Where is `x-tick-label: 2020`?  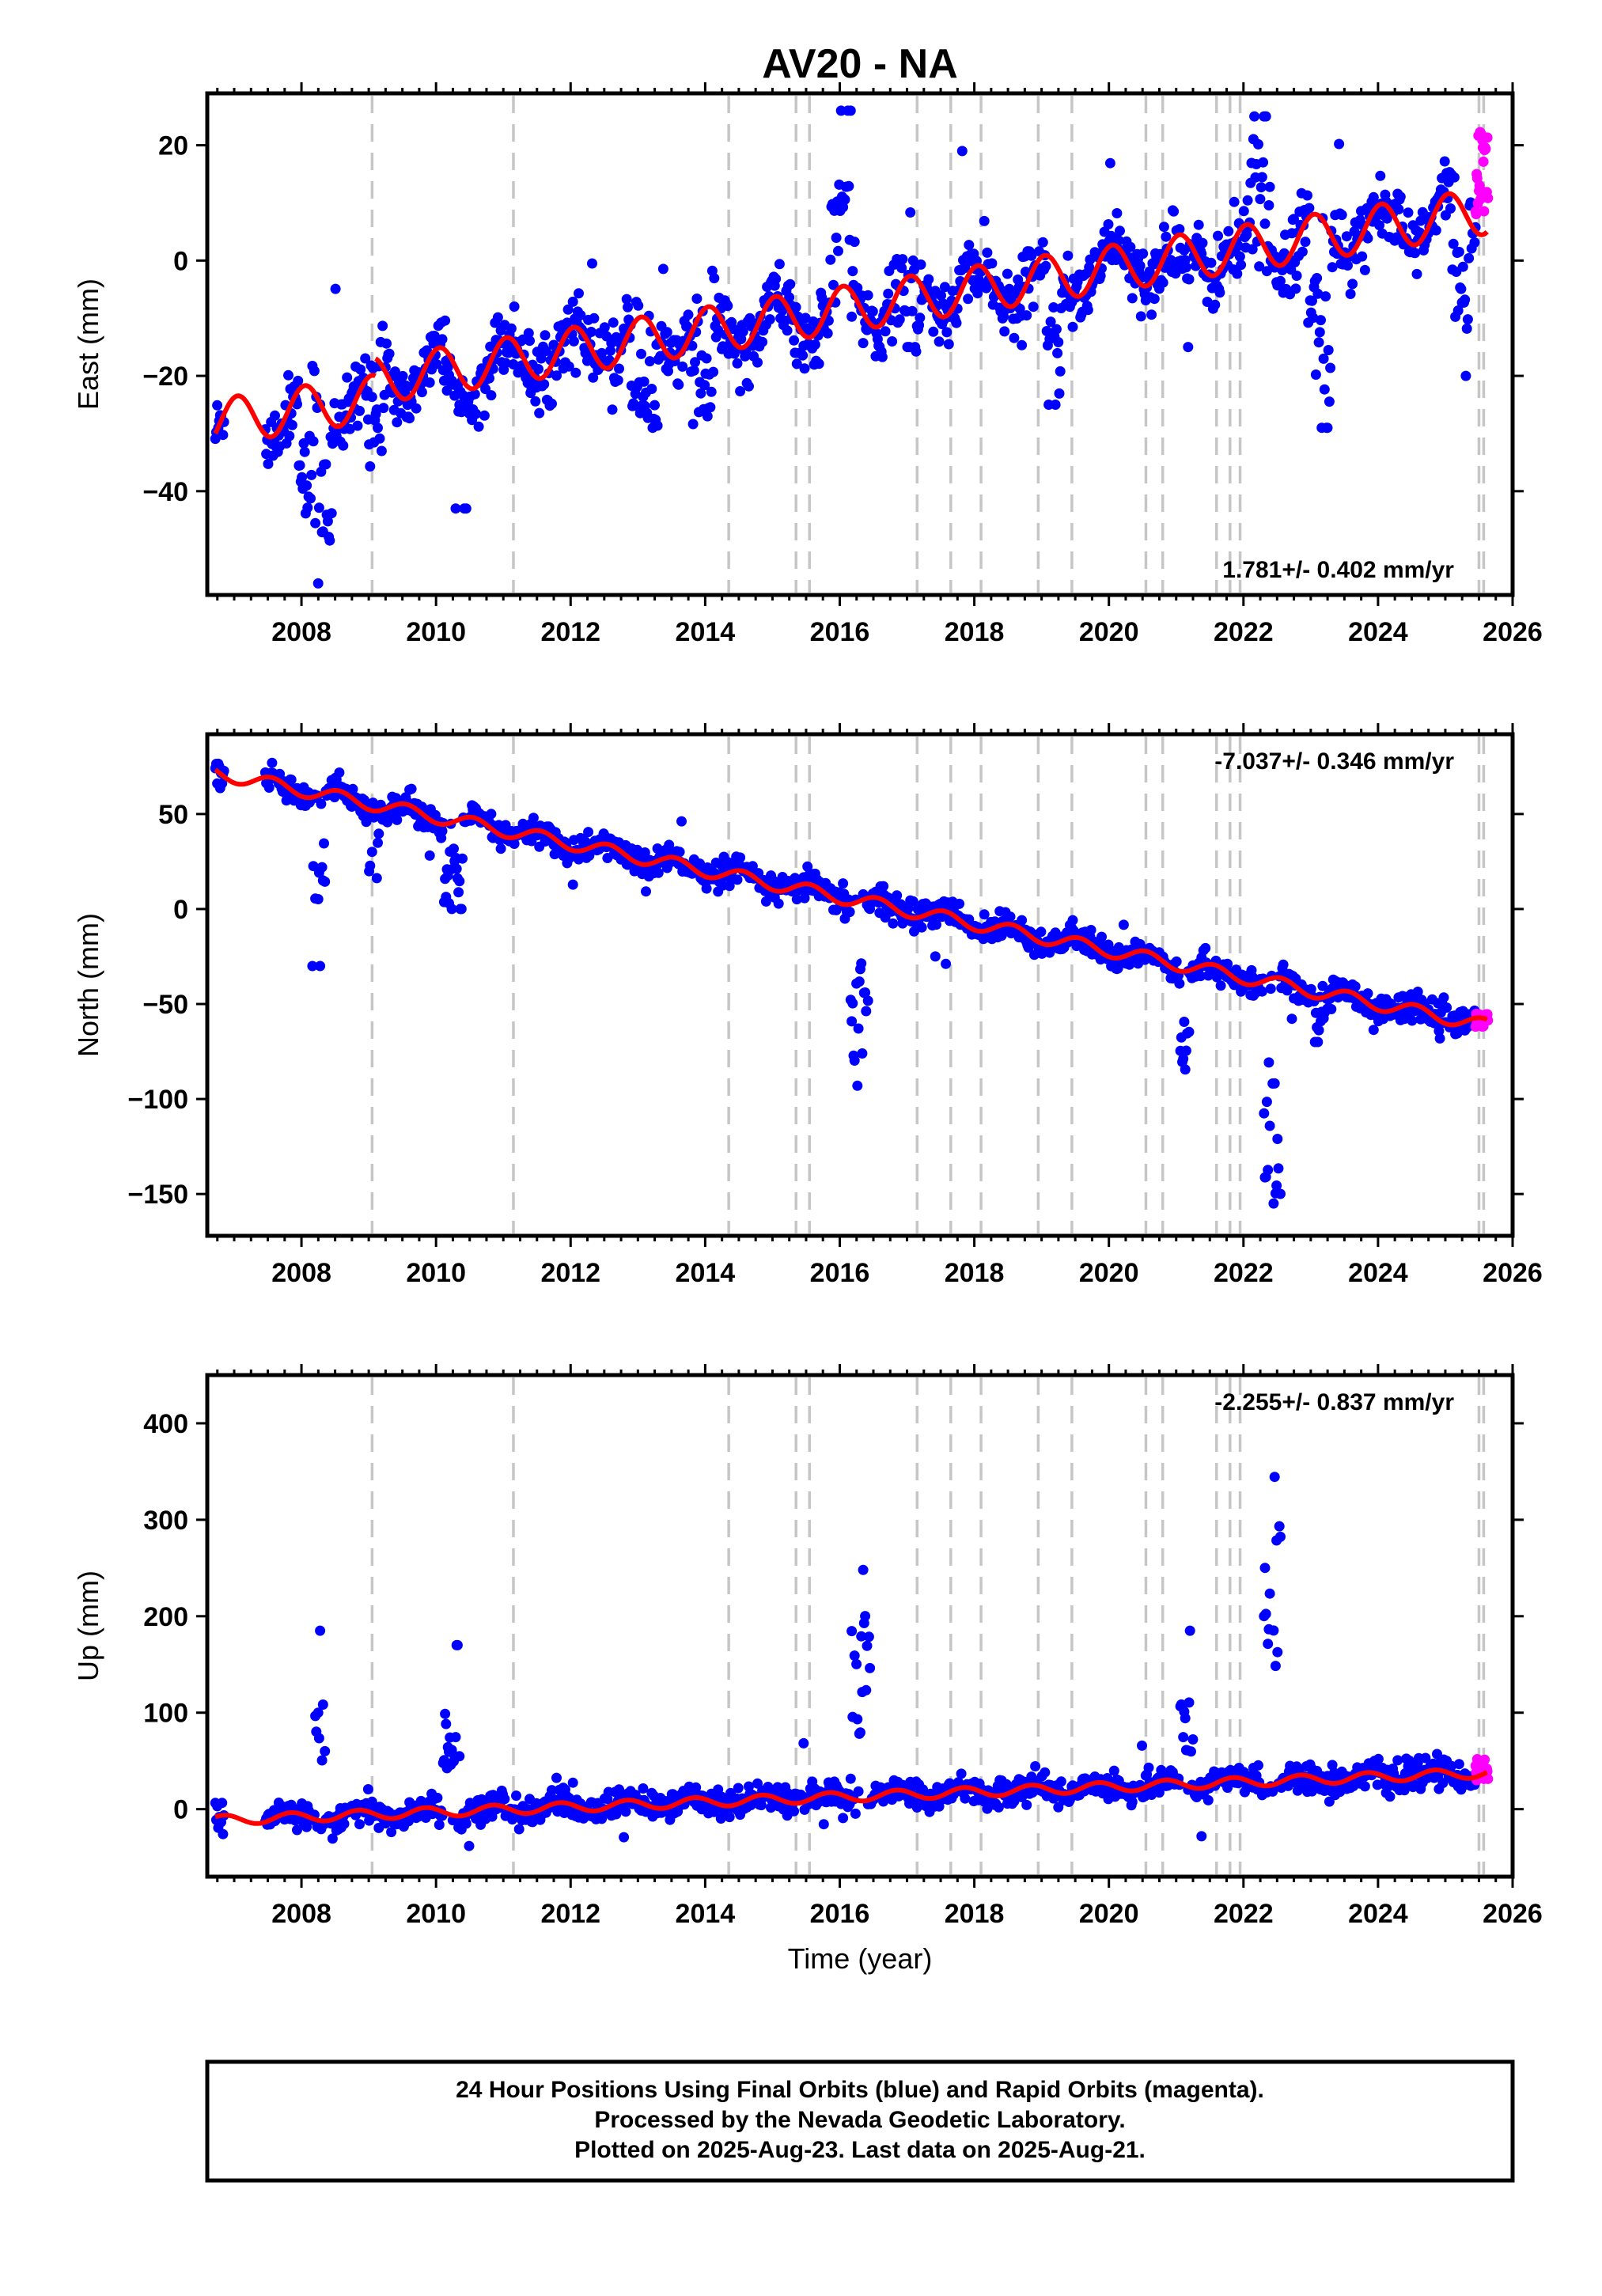 x-tick-label: 2020 is located at coordinates (1109, 632).